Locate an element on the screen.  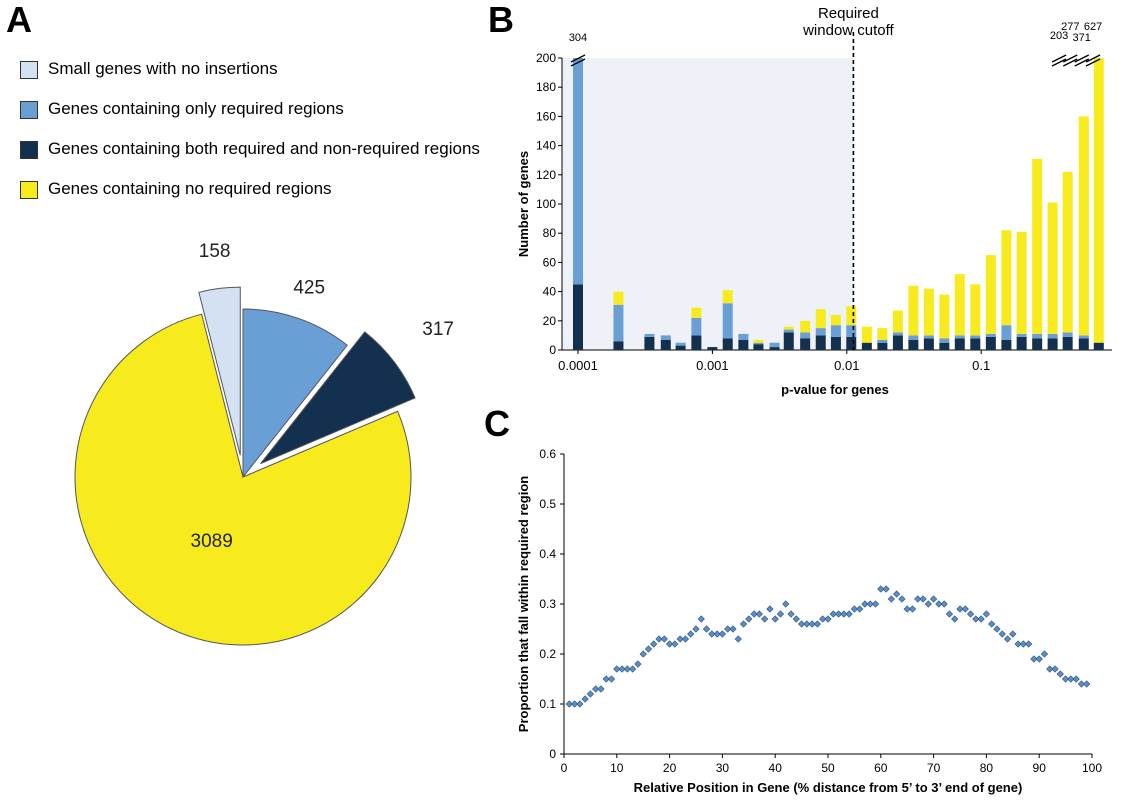
x-tick-label: 30 is located at coordinates (723, 768).